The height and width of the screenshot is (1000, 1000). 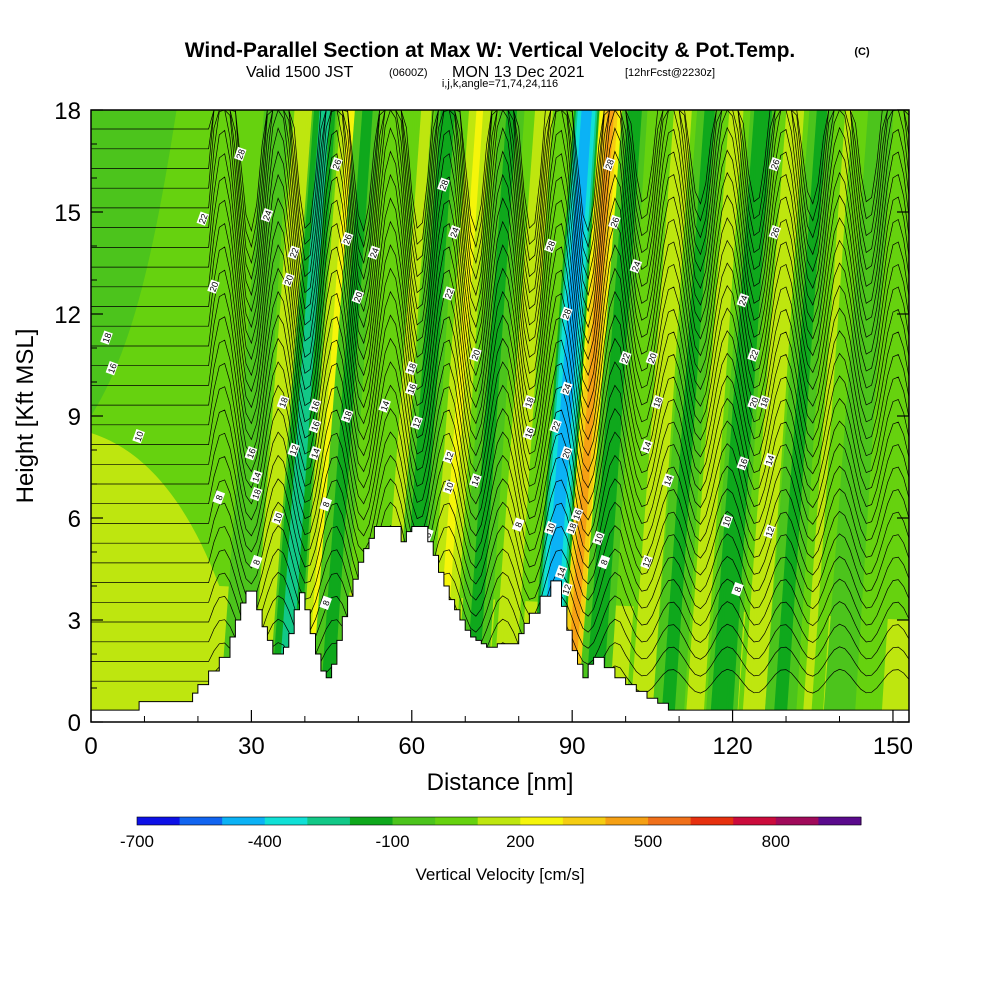 What do you see at coordinates (74, 621) in the screenshot?
I see `y-tick-label: 3` at bounding box center [74, 621].